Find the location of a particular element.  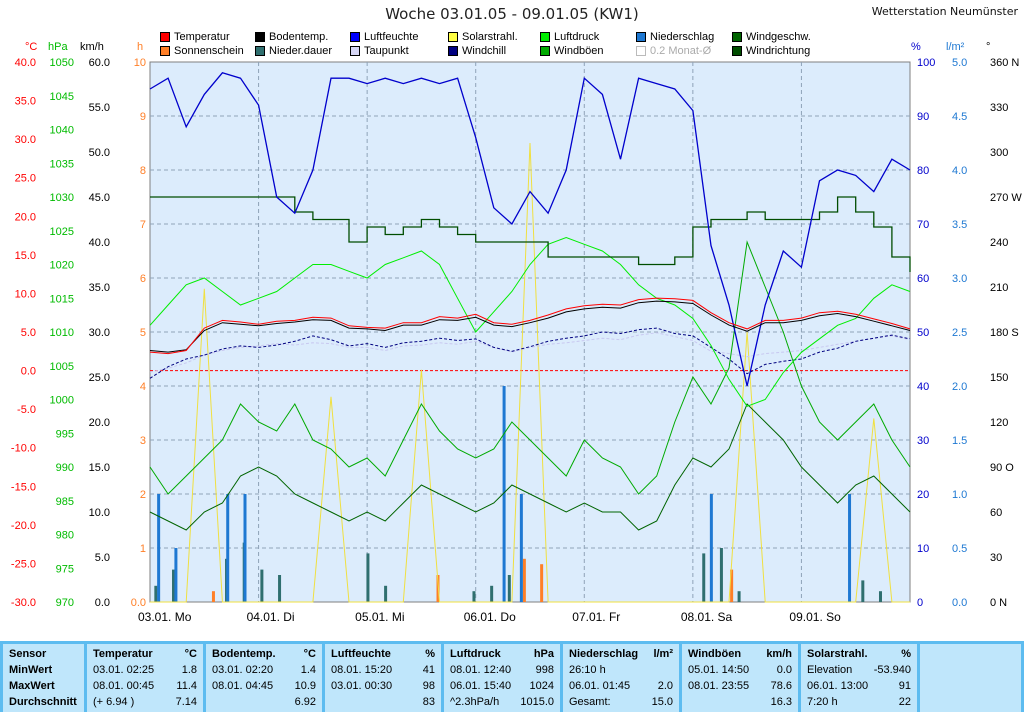

stats-cell-value: 2.0 is located at coordinates (665, 686).